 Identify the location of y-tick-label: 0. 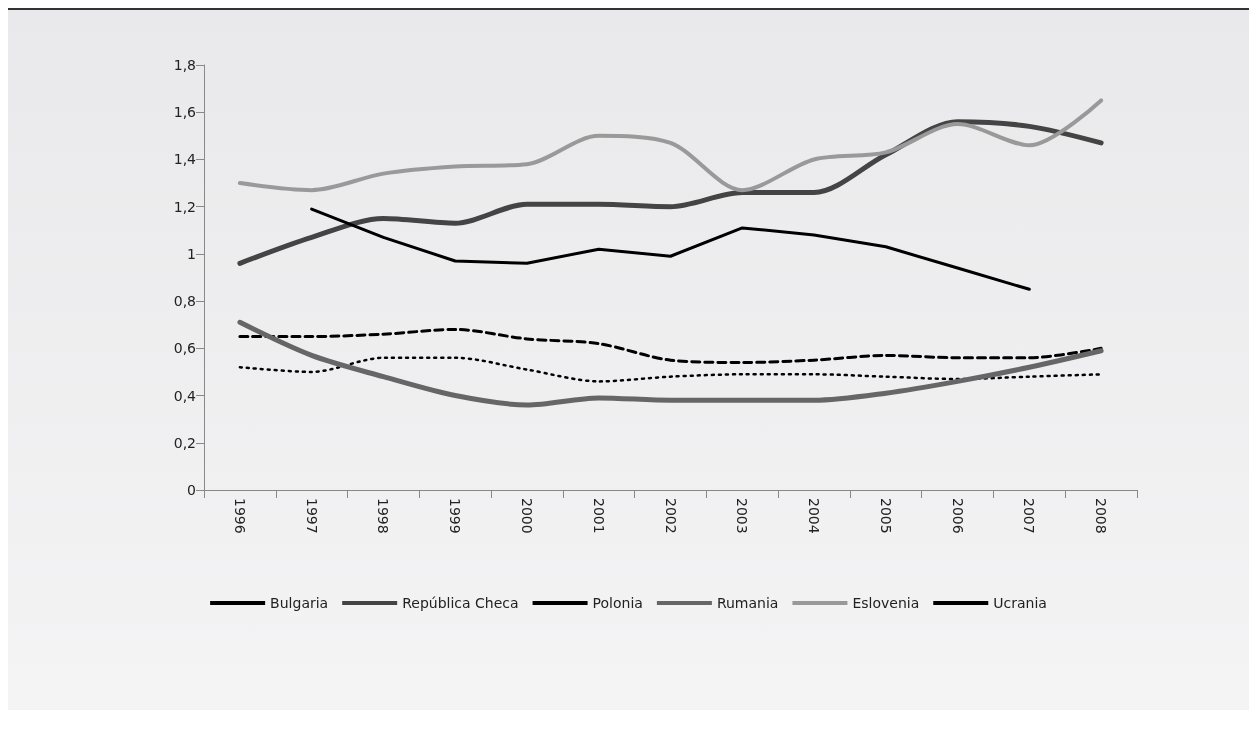
(191, 490).